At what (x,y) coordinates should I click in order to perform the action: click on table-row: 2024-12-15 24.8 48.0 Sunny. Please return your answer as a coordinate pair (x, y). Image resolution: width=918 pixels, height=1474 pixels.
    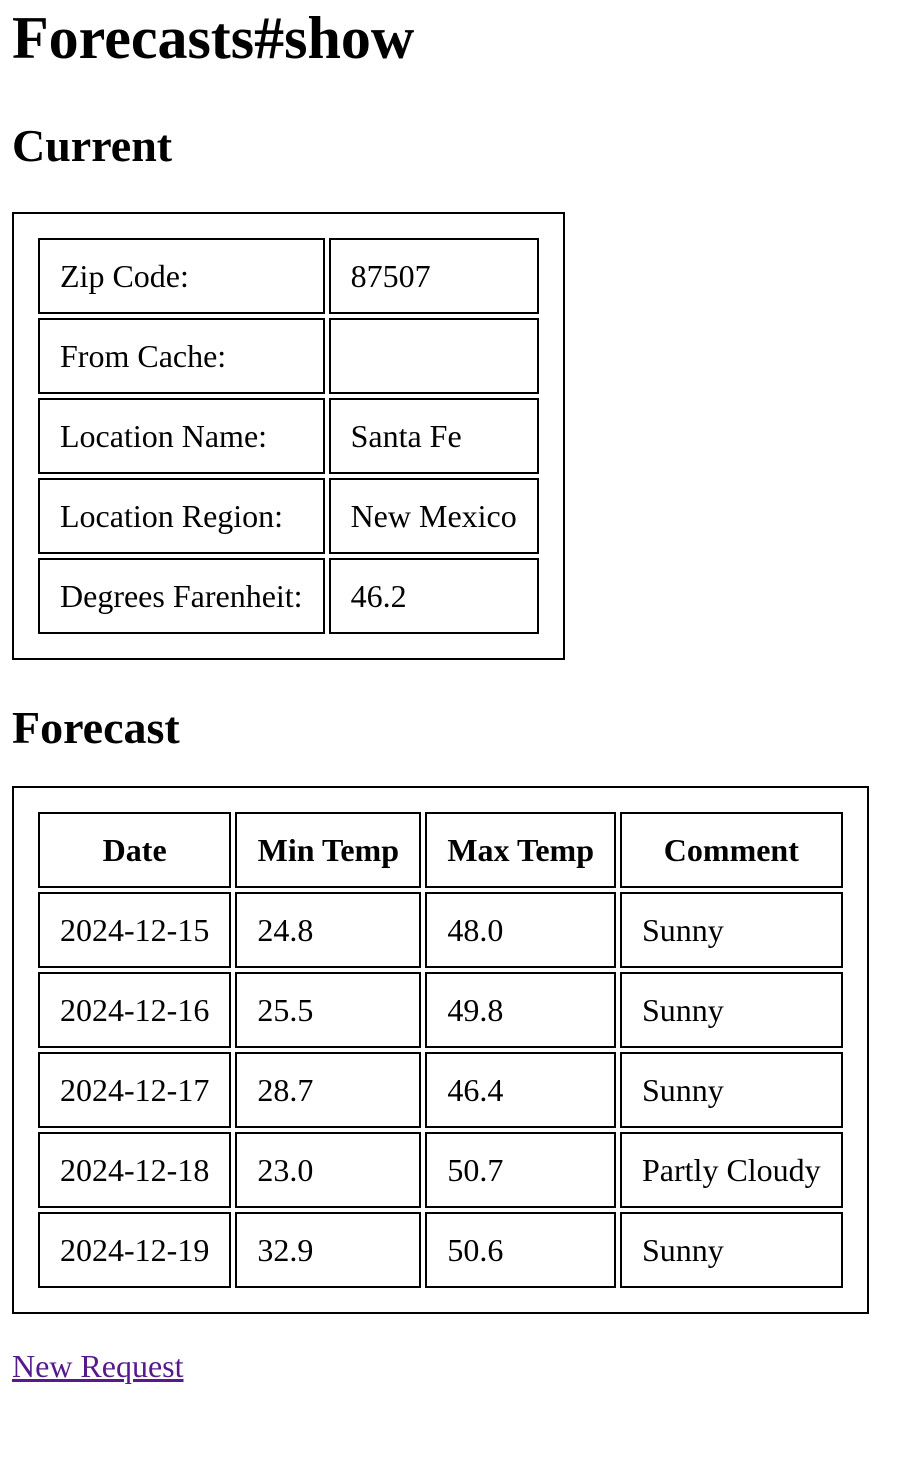
    Looking at the image, I should click on (440, 930).